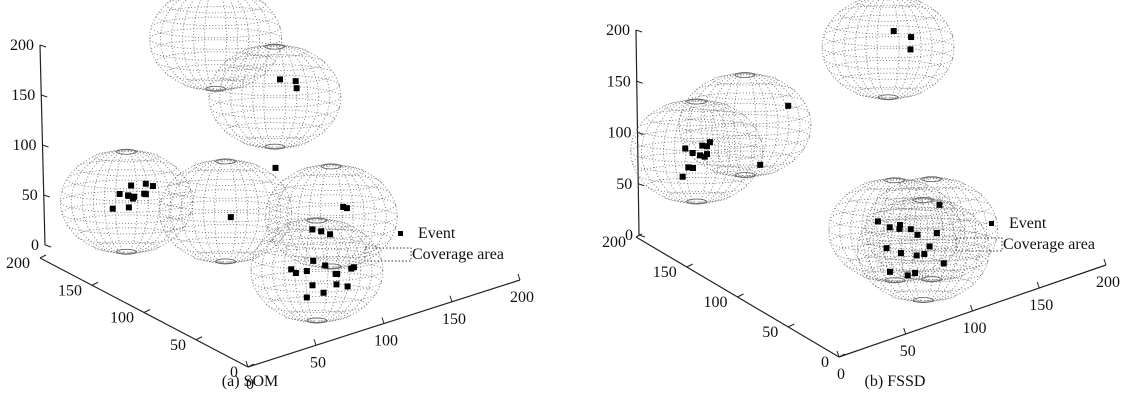  What do you see at coordinates (770, 332) in the screenshot?
I see `y-tick-label: 50` at bounding box center [770, 332].